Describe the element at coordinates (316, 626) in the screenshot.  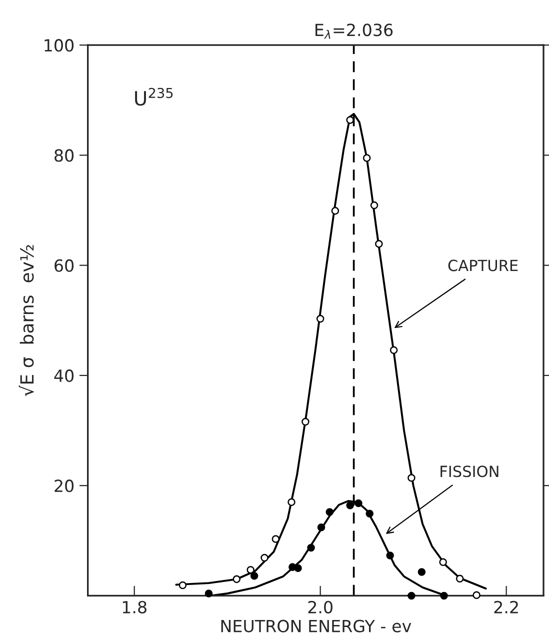
I see `x-axis-title: NEUTRON ENERGY - ev` at that location.